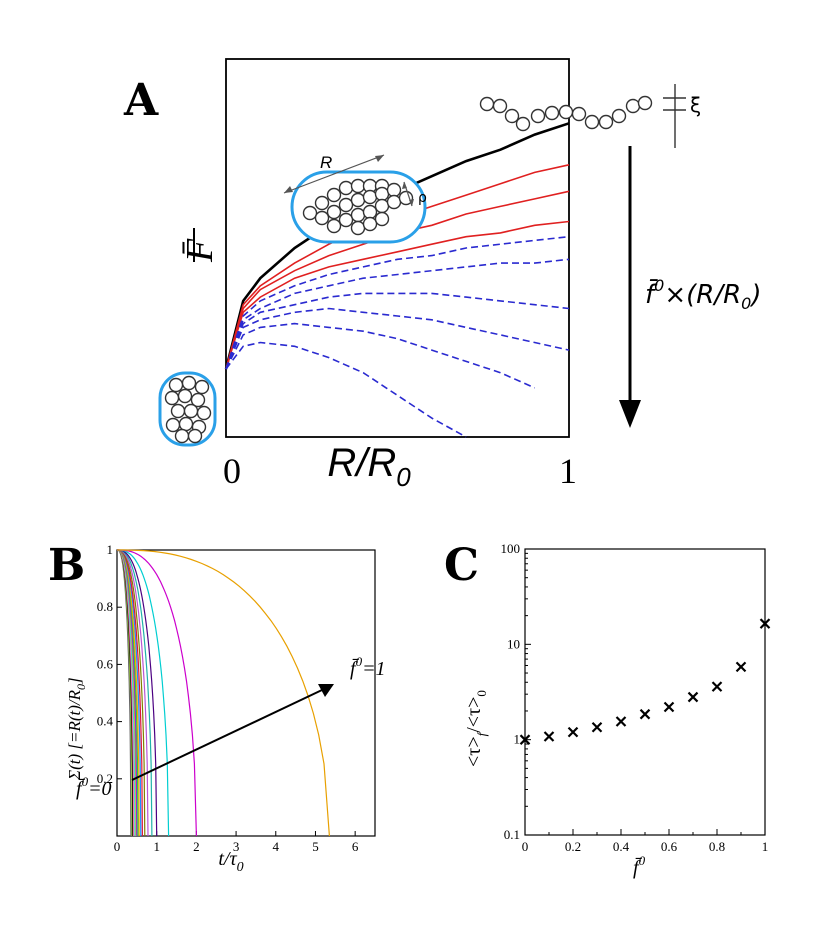 This screenshot has height=941, width=830. I want to click on panel-b-xtick-label: 5, so click(315, 846).